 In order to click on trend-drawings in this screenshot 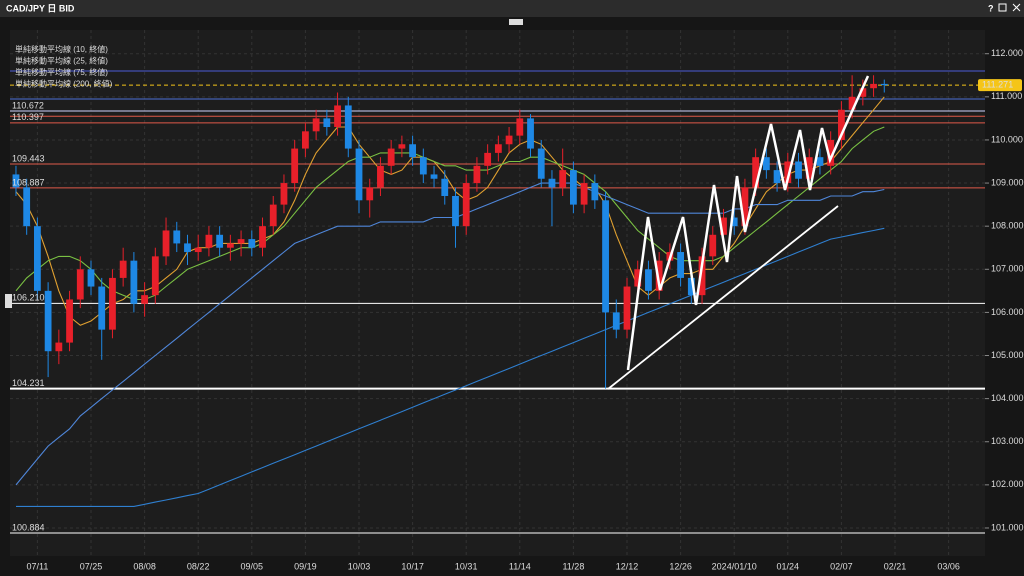, I will do `click(738, 232)`.